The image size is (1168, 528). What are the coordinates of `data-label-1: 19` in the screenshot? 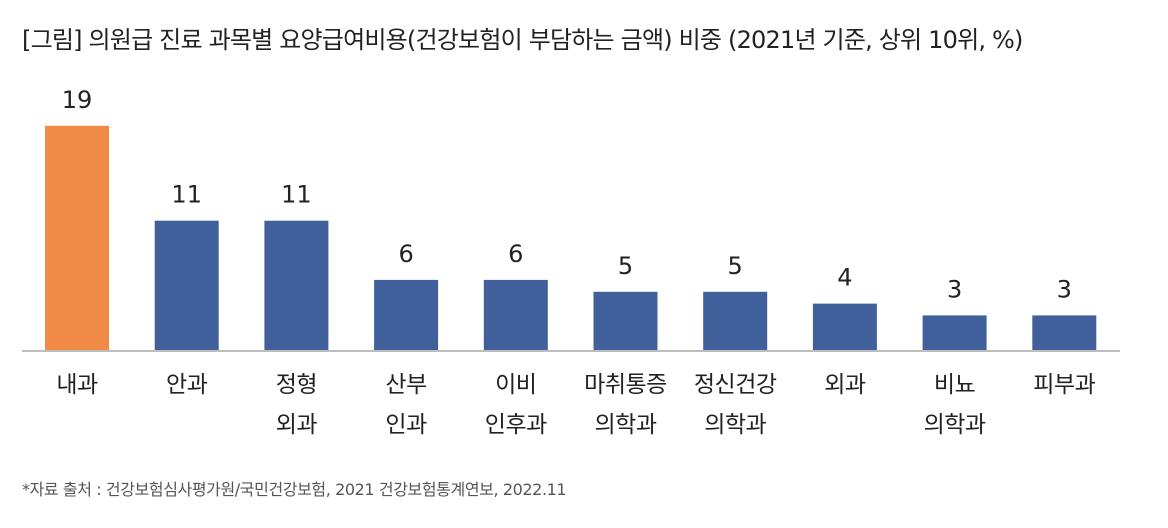 It's located at (77, 100).